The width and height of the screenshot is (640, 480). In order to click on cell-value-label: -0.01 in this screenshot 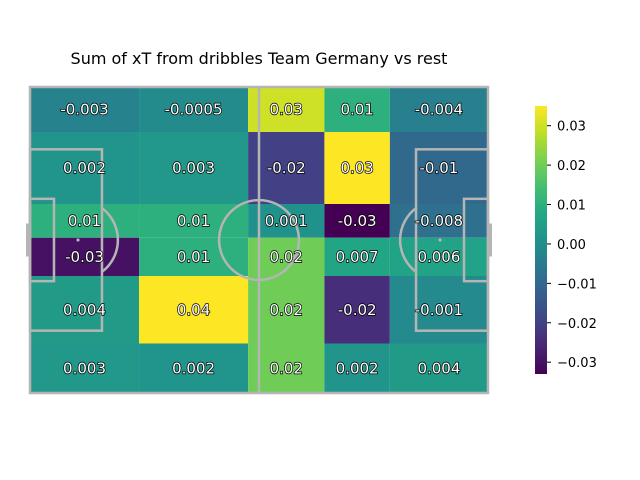, I will do `click(439, 168)`.